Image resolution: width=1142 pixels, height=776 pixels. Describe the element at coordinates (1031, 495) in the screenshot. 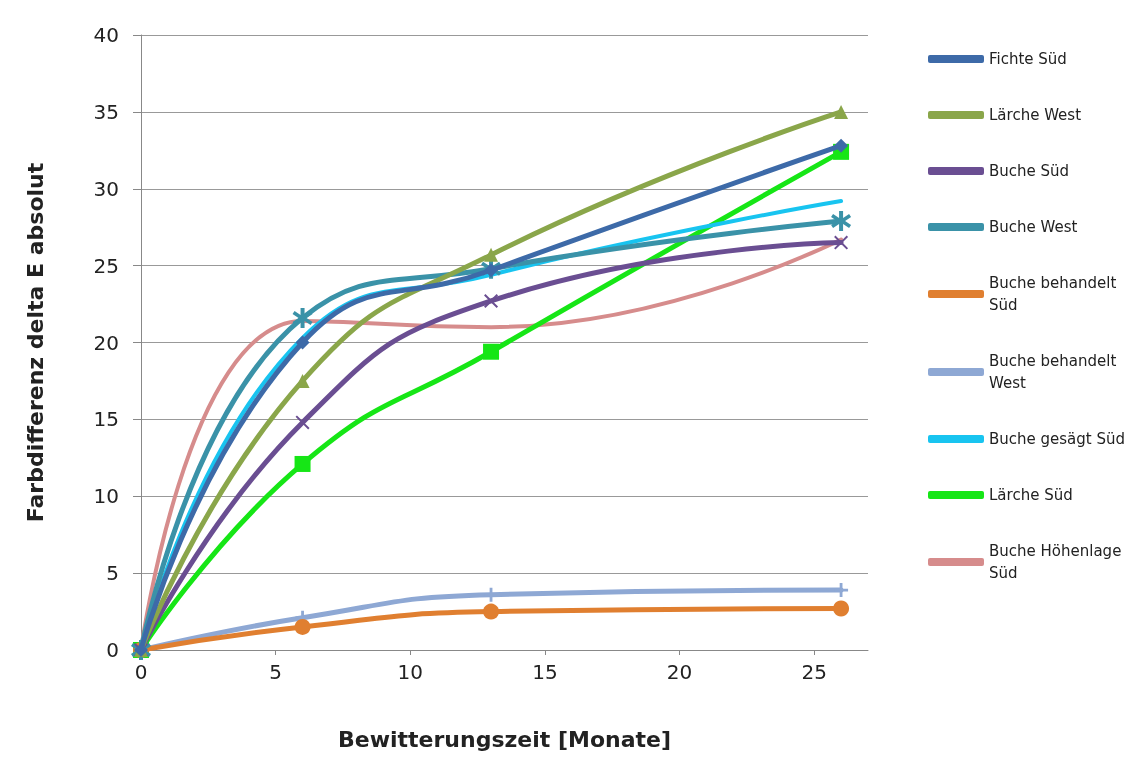

I see `legend-label: Lärche Süd` at that location.